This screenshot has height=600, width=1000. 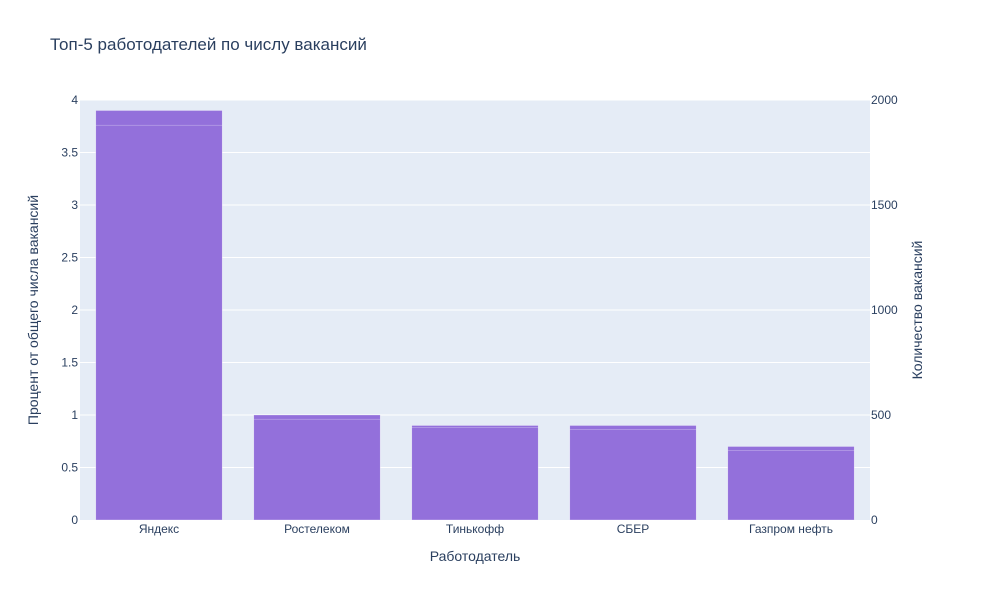 What do you see at coordinates (69, 363) in the screenshot?
I see `y-tick-label: 1.5` at bounding box center [69, 363].